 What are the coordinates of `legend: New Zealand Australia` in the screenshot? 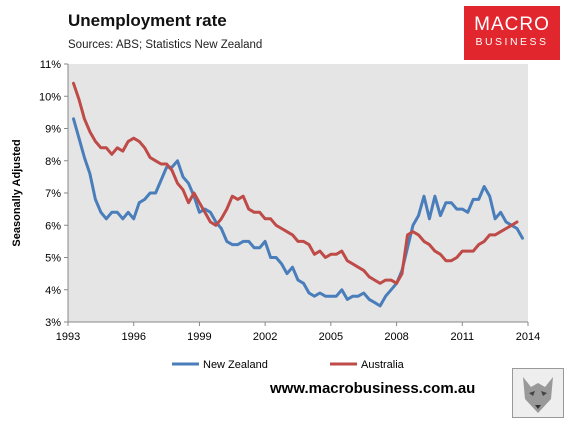 It's located at (288, 365).